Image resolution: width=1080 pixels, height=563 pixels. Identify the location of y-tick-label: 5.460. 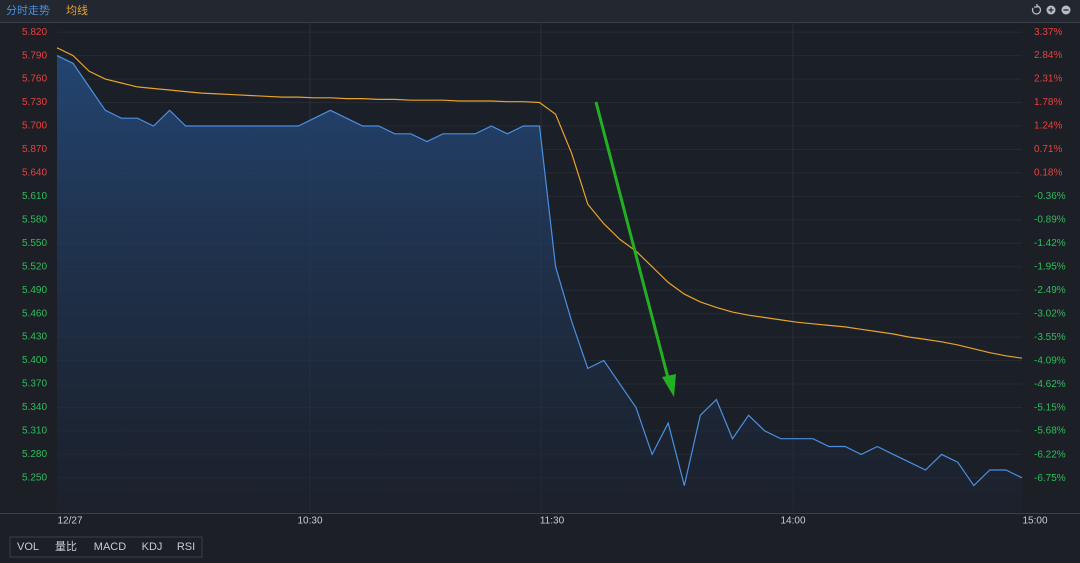
(34, 313).